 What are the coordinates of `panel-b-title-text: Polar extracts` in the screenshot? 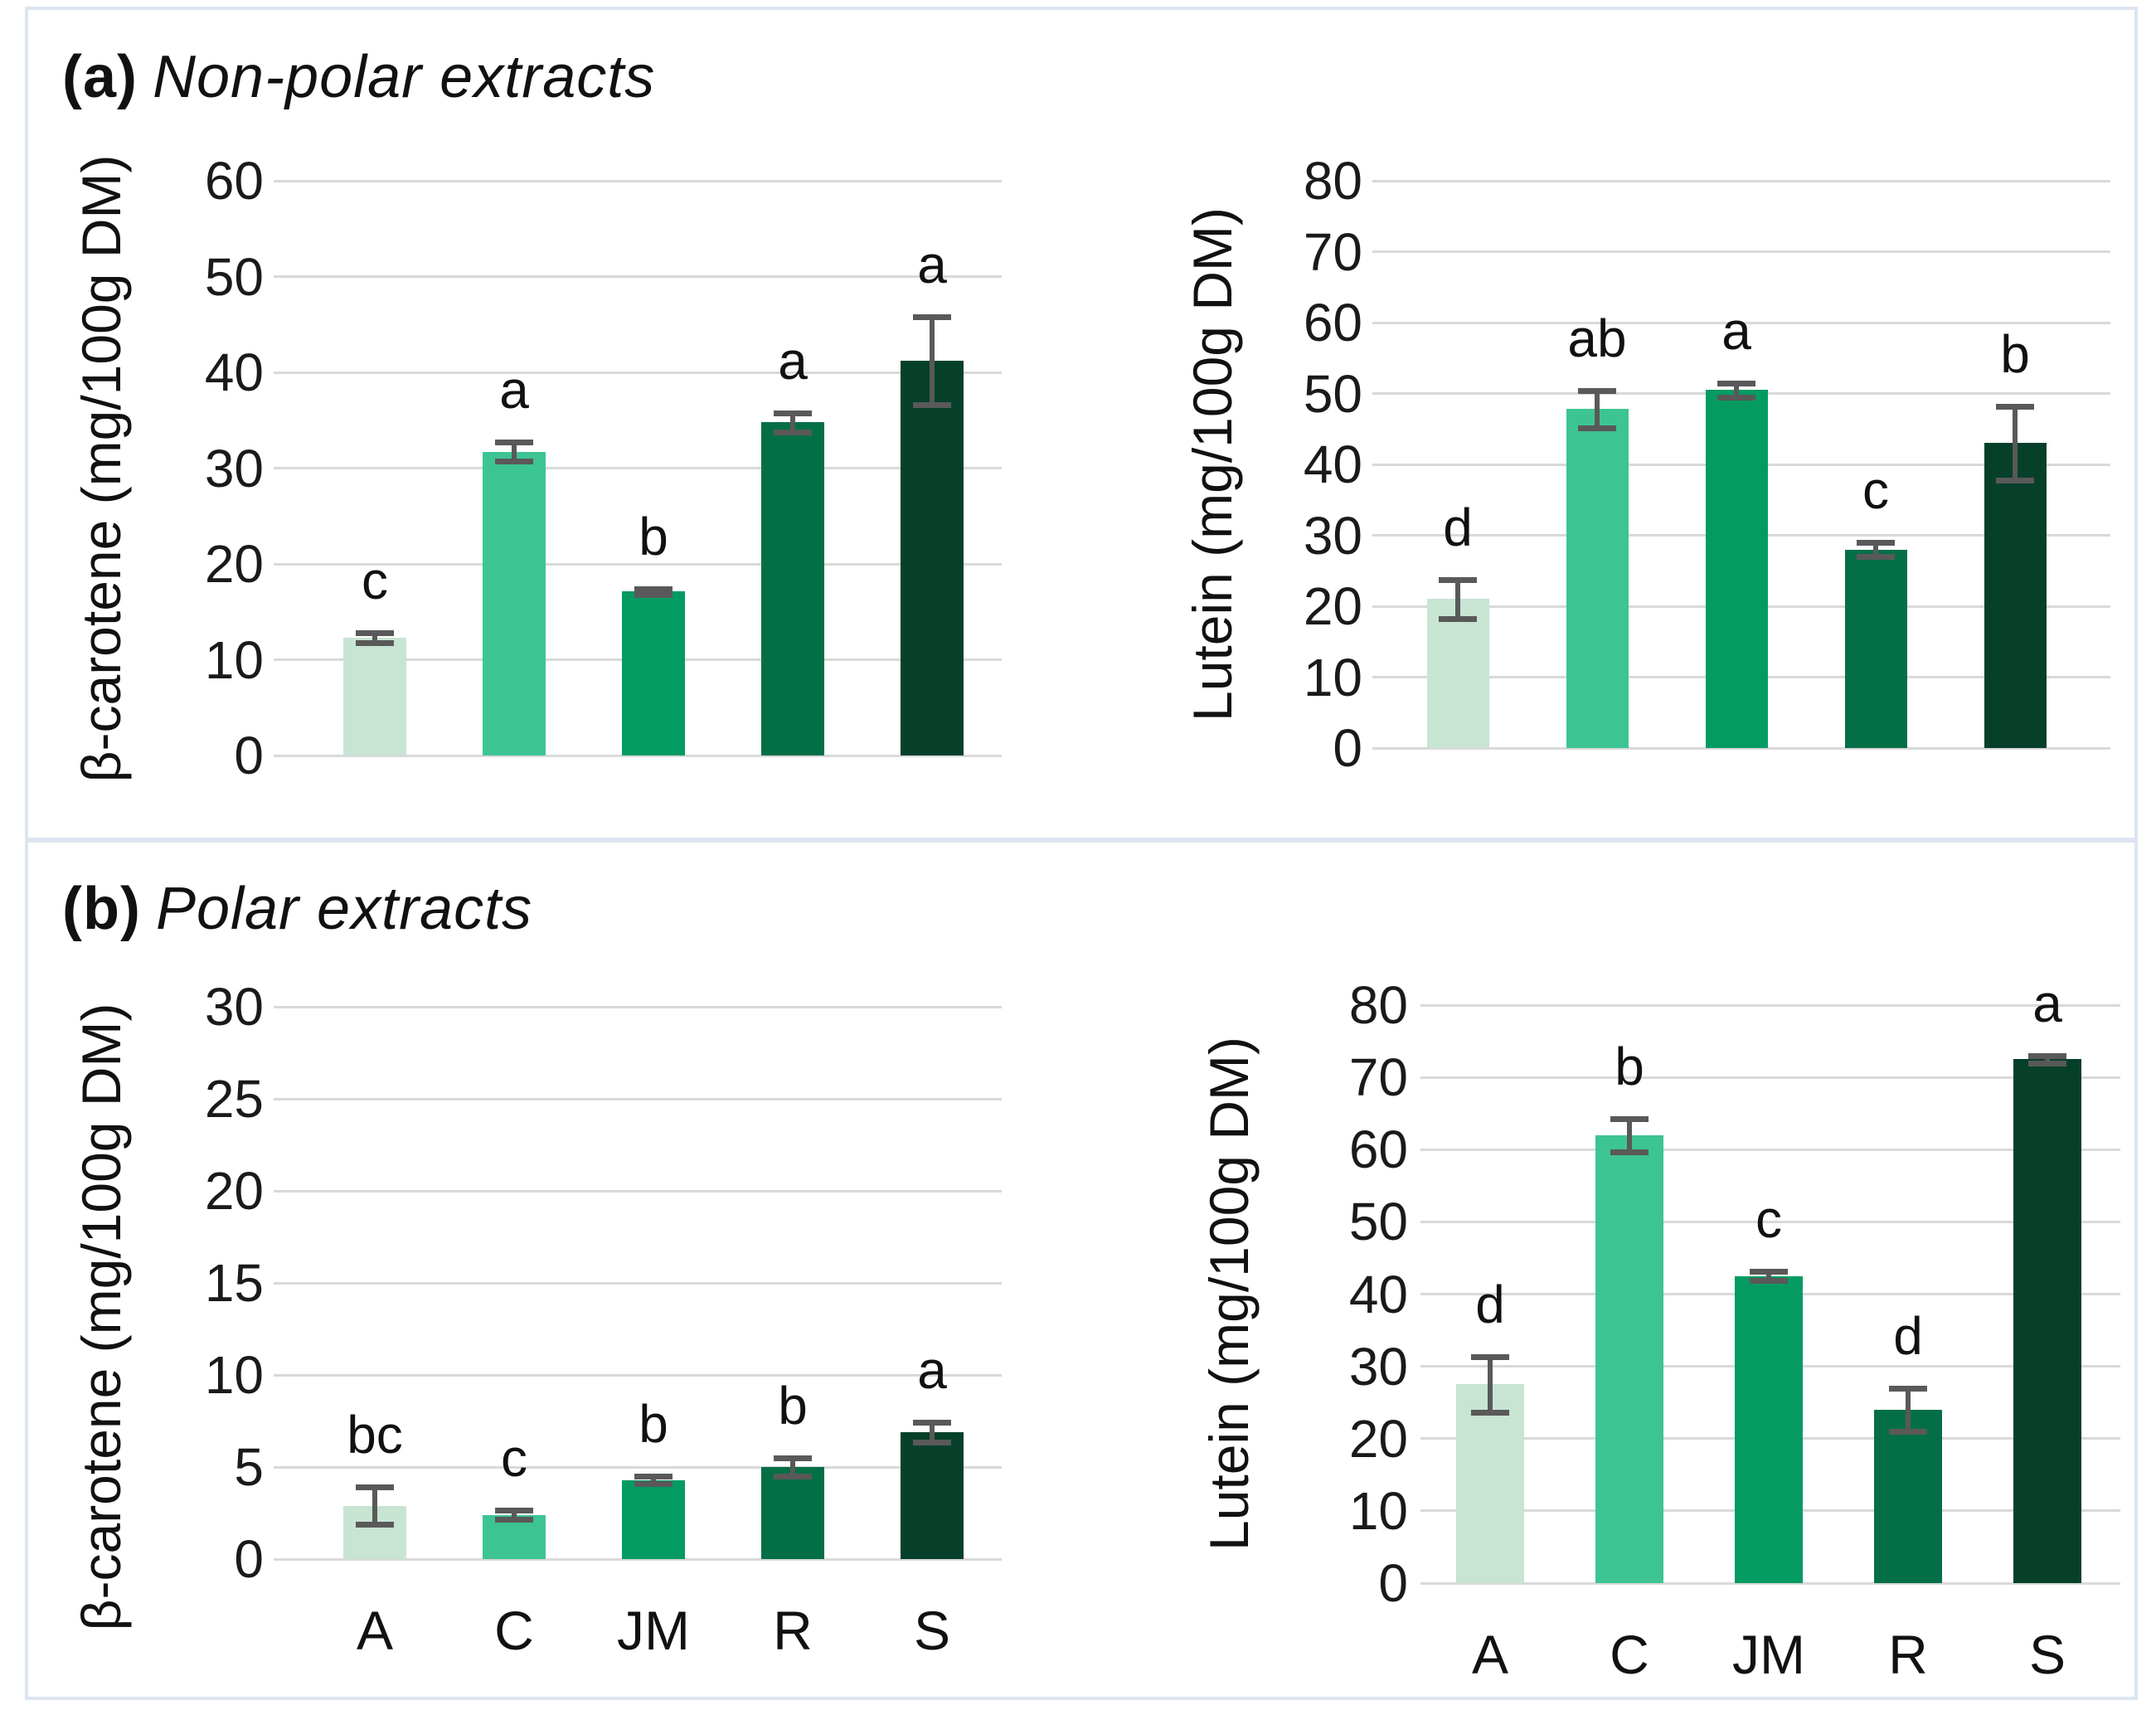 It's located at (344, 909).